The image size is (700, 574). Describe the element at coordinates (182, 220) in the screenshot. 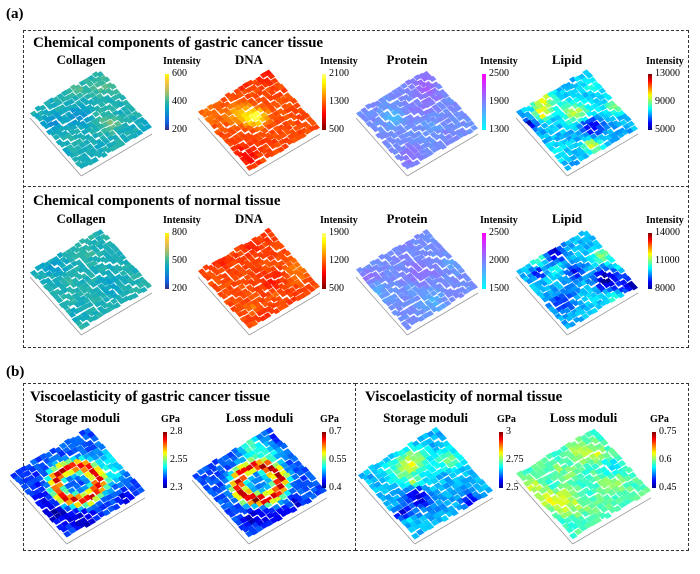

I see `a-row1-map0-unit: Intensity` at that location.